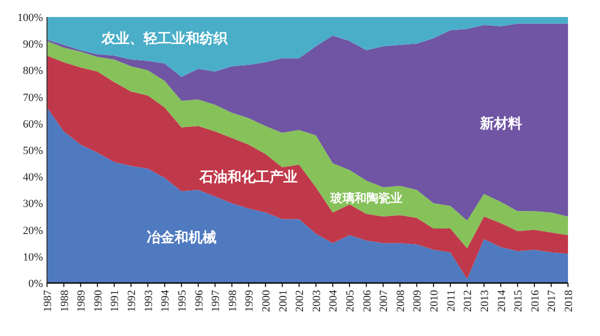 The width and height of the screenshot is (600, 336). I want to click on x-tick-label: 1998, so click(232, 301).